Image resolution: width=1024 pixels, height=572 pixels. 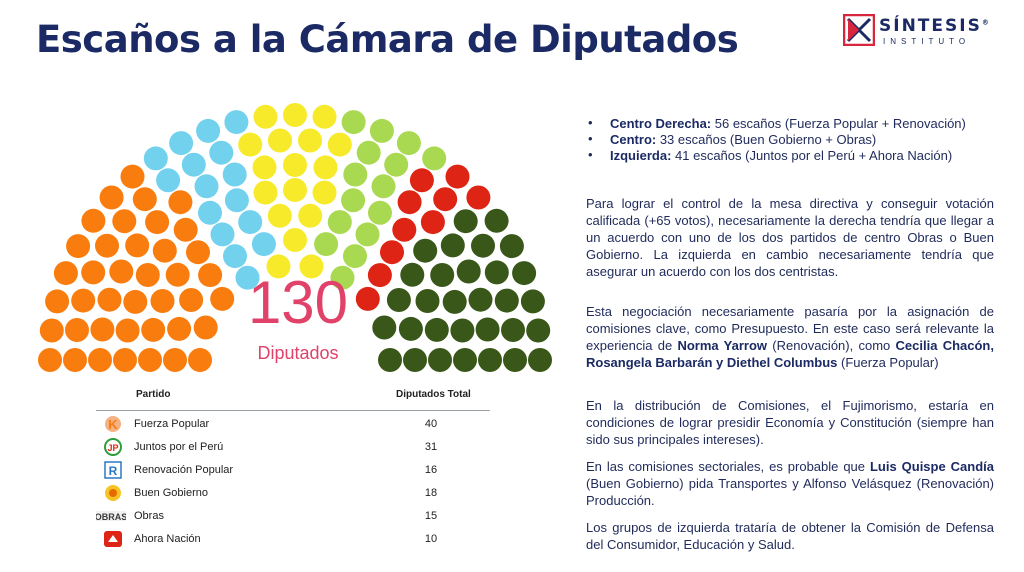 What do you see at coordinates (431, 493) in the screenshot?
I see `party-seats: 18` at bounding box center [431, 493].